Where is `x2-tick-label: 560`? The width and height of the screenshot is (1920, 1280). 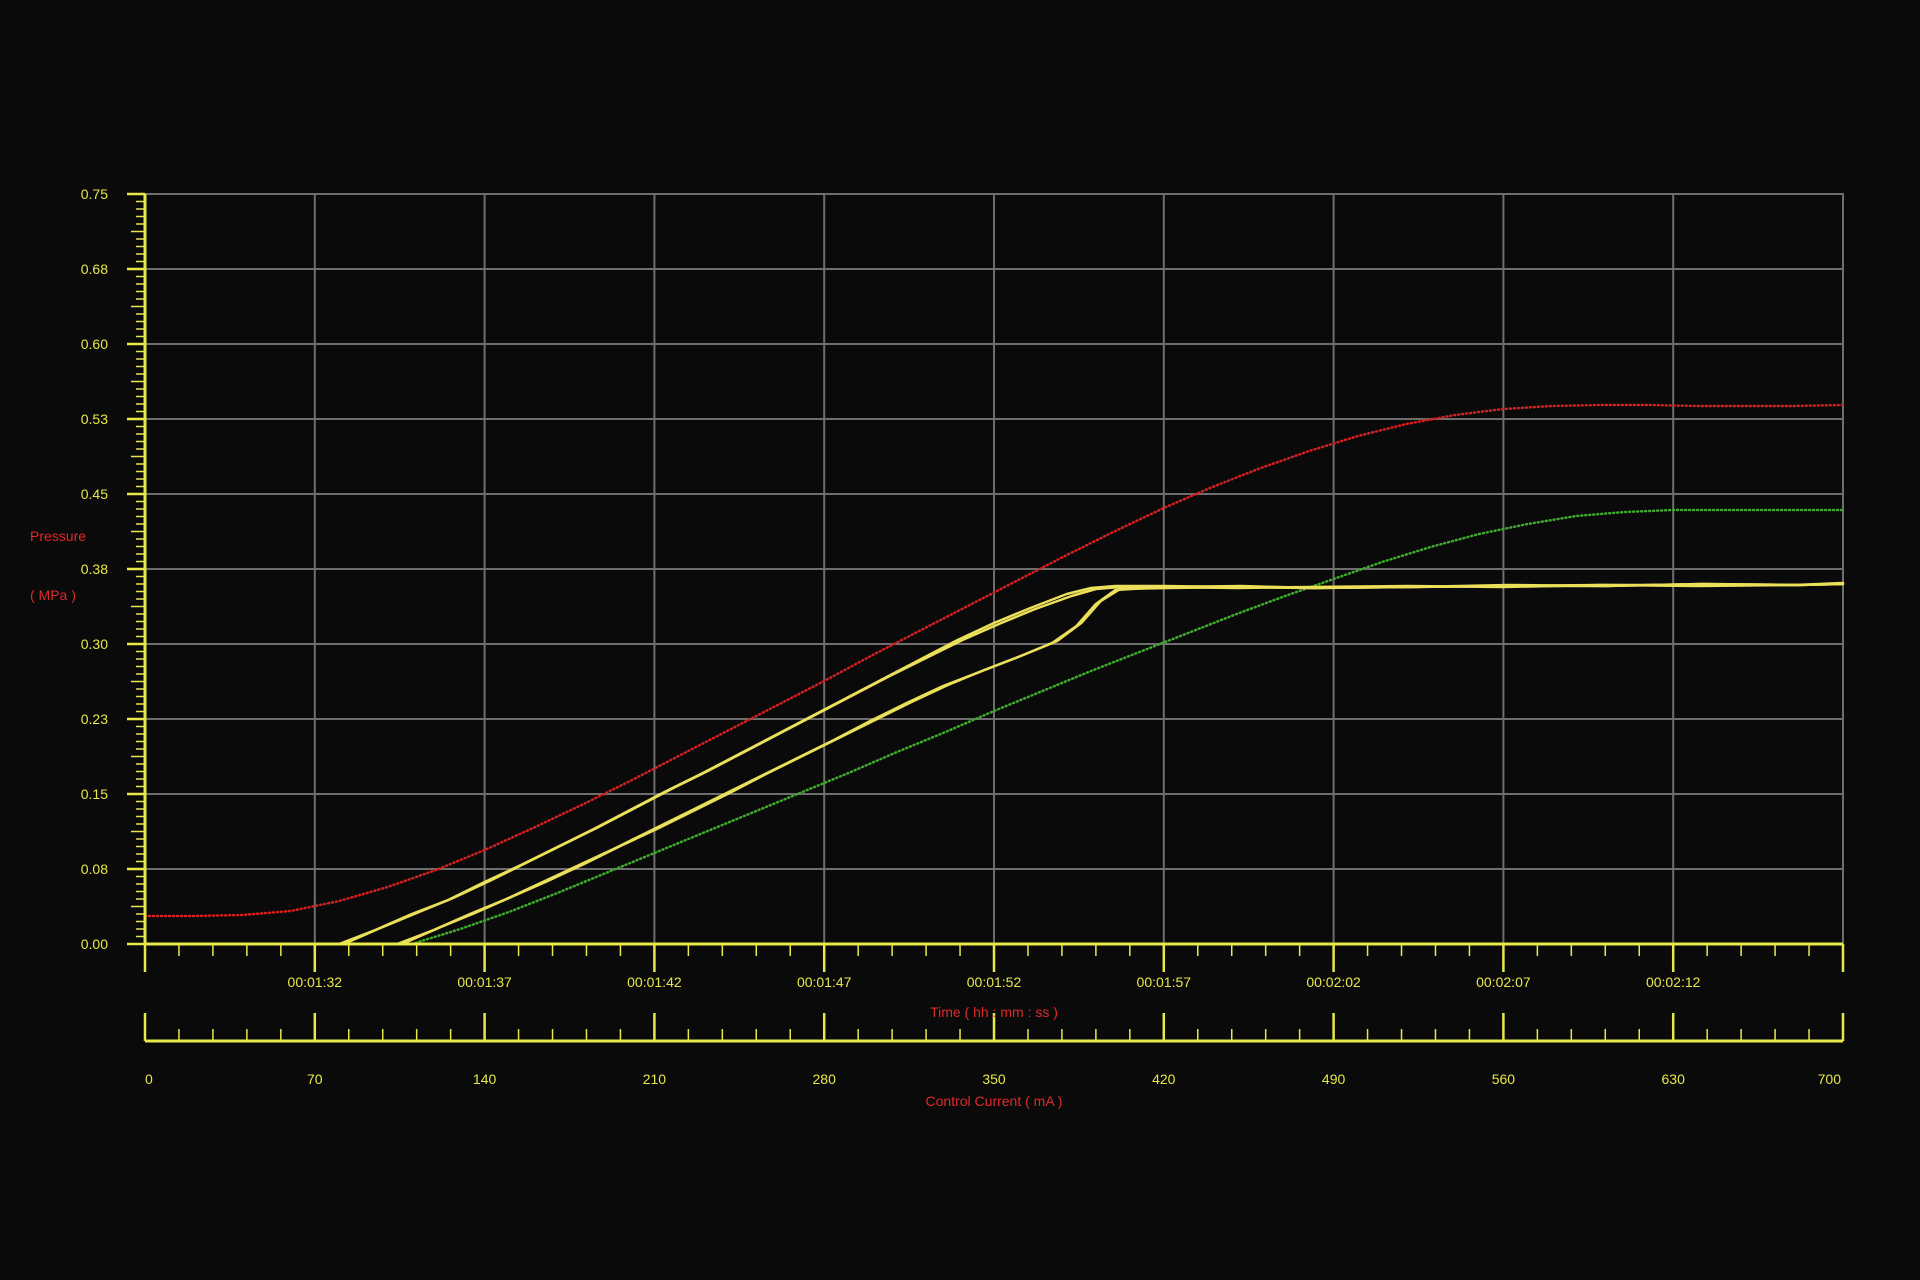
x2-tick-label: 560 is located at coordinates (1504, 1079).